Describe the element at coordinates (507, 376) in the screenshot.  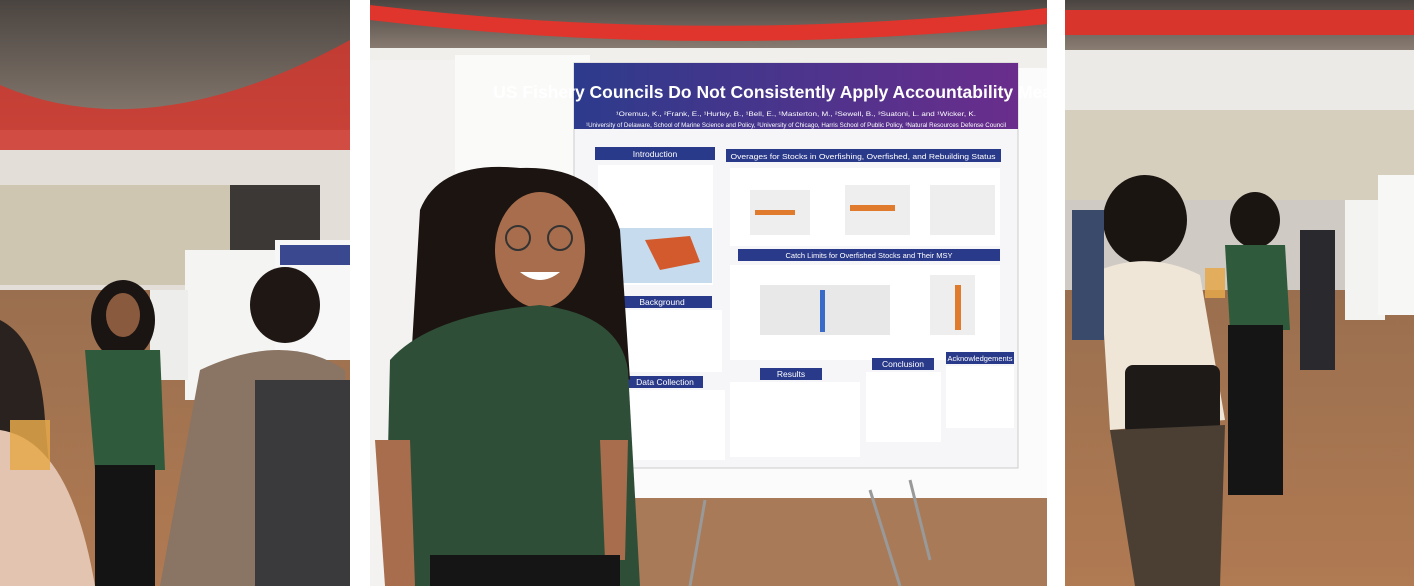
I see `presenter` at that location.